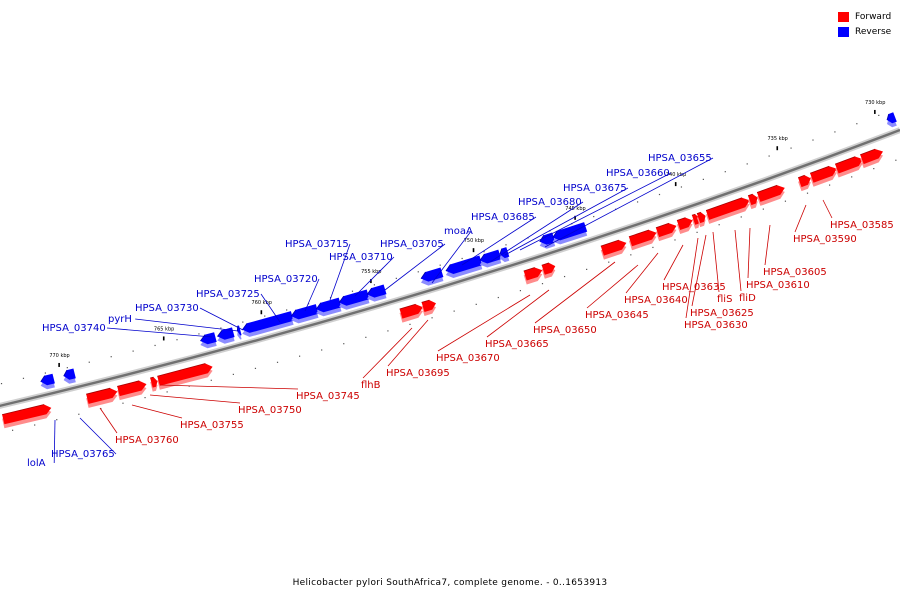 Image resolution: width=900 pixels, height=600 pixels. I want to click on tick-label: 760 kbp, so click(262, 303).